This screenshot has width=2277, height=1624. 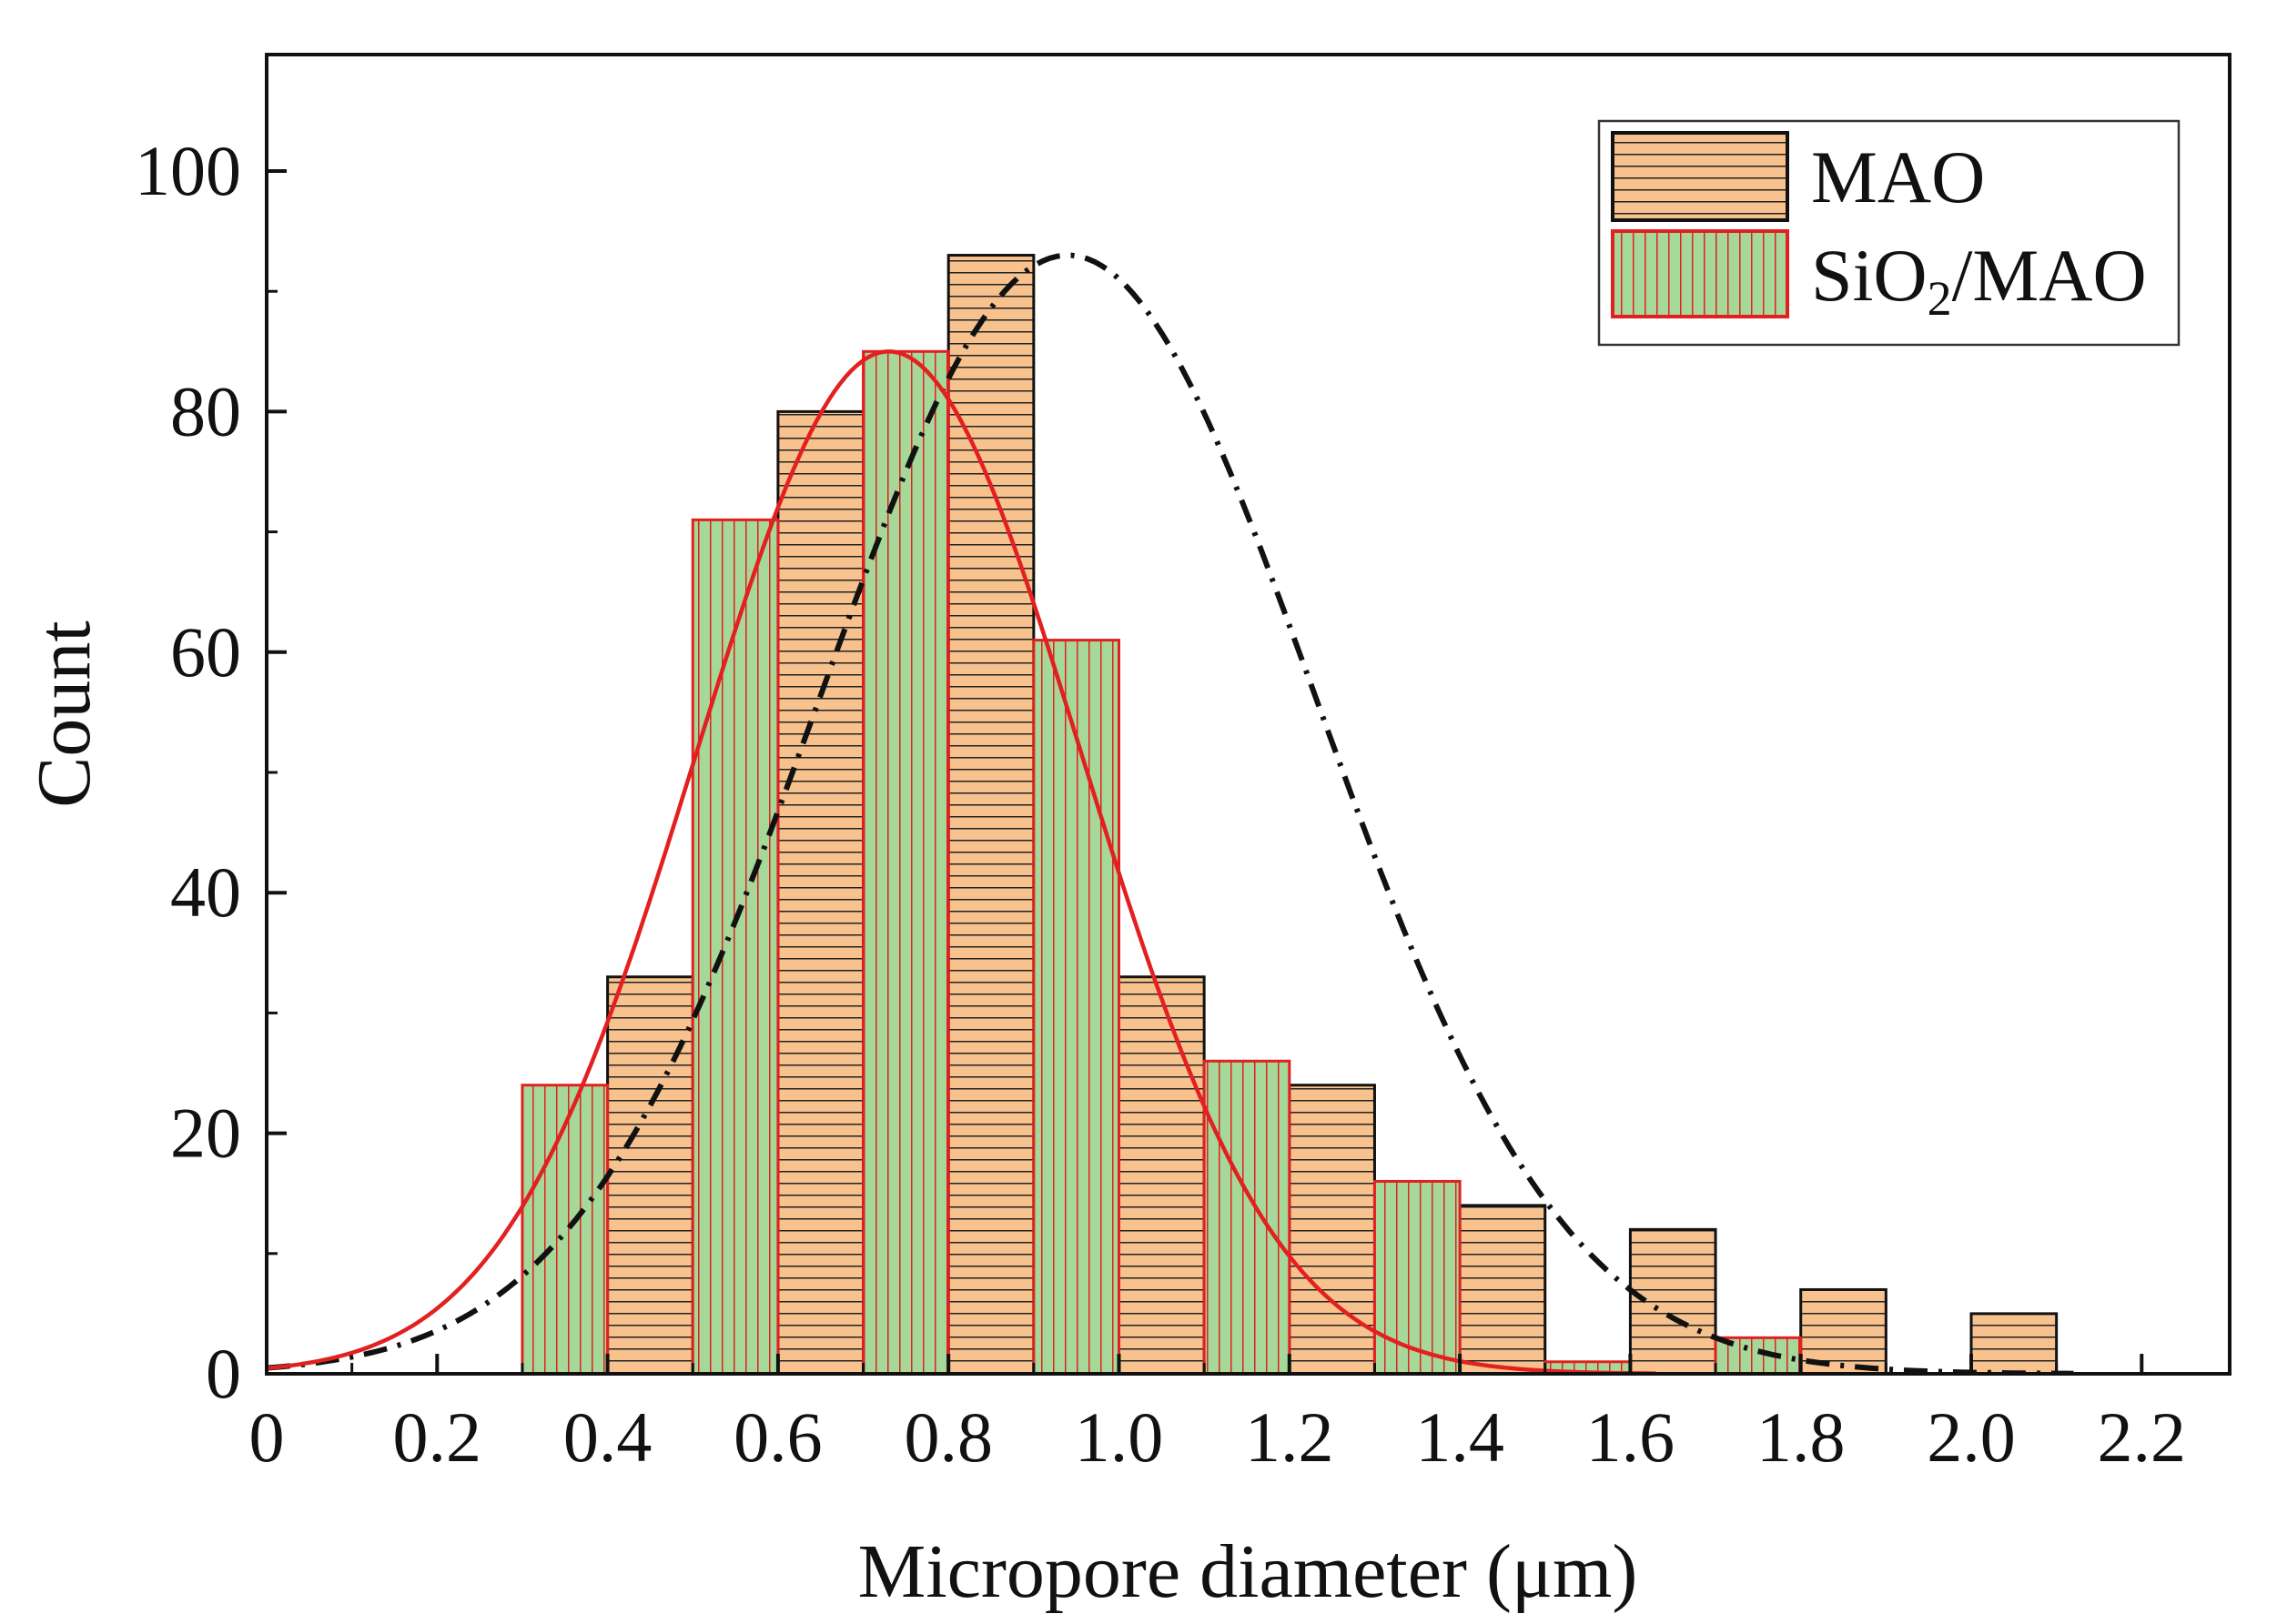 What do you see at coordinates (1889, 233) in the screenshot?
I see `legend: MAO SiO2/MAO` at bounding box center [1889, 233].